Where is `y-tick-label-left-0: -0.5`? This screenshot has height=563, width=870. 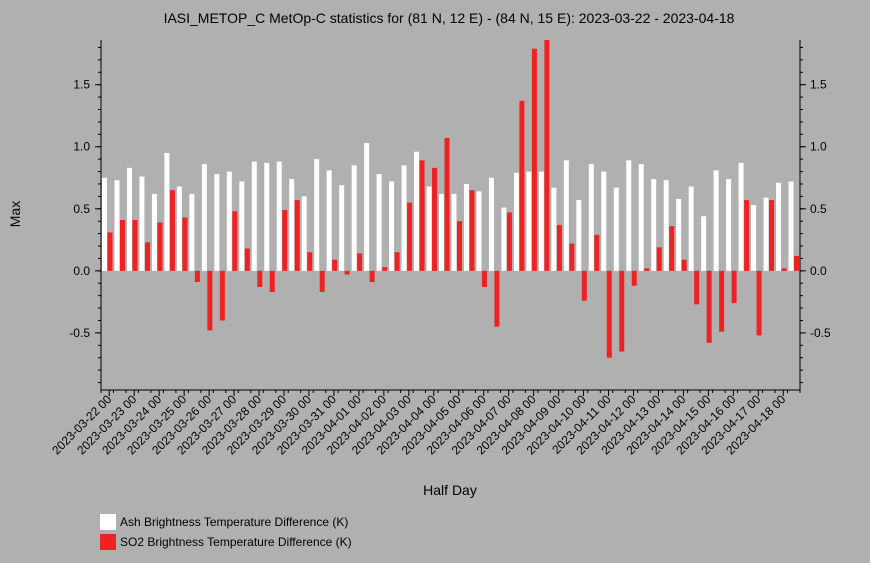 y-tick-label-left-0: -0.5 is located at coordinates (79, 333).